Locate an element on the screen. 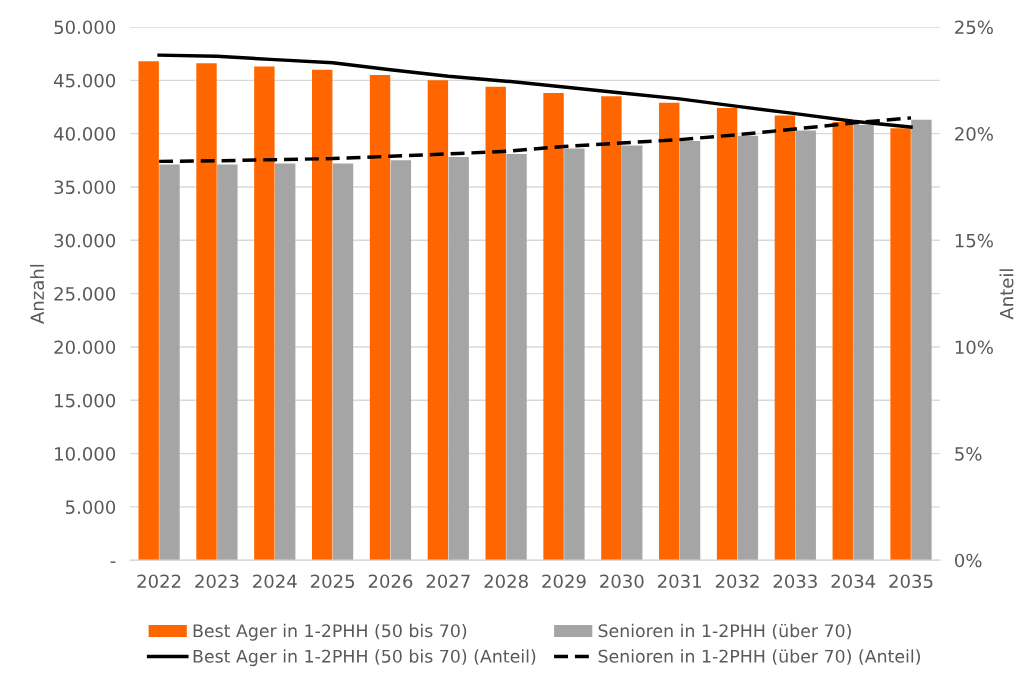  y2-tick-label: 25% is located at coordinates (974, 27).